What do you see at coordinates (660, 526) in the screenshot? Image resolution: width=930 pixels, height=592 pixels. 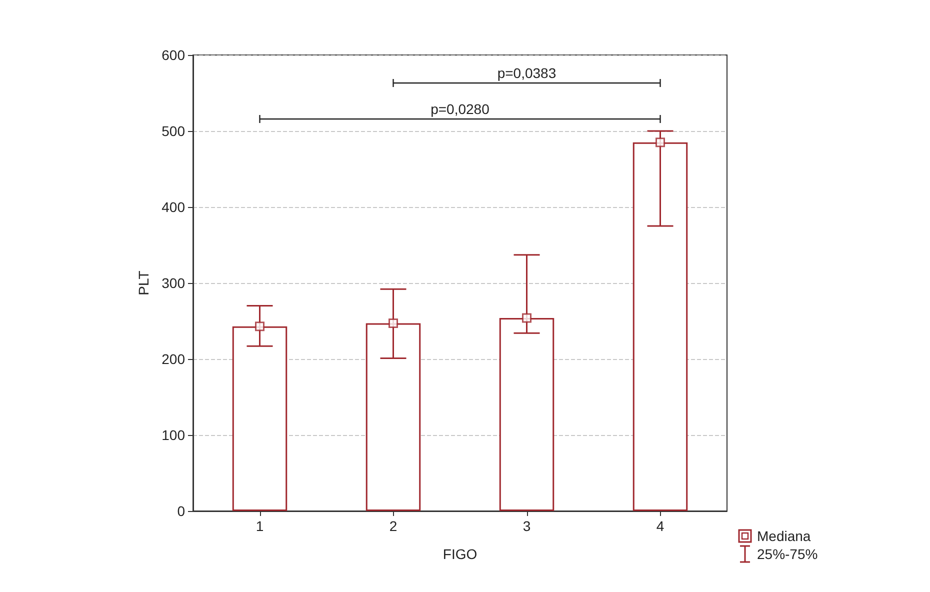 I see `x-tick-label: 4` at bounding box center [660, 526].